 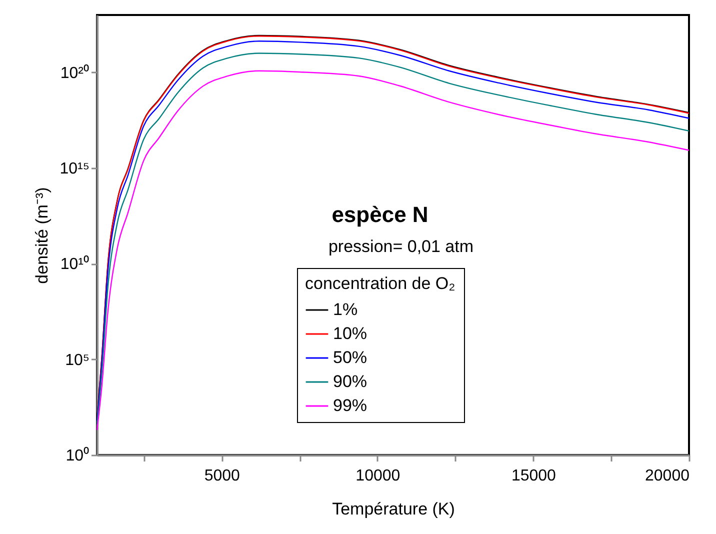 What do you see at coordinates (345, 309) in the screenshot?
I see `legend-label: 1%` at bounding box center [345, 309].